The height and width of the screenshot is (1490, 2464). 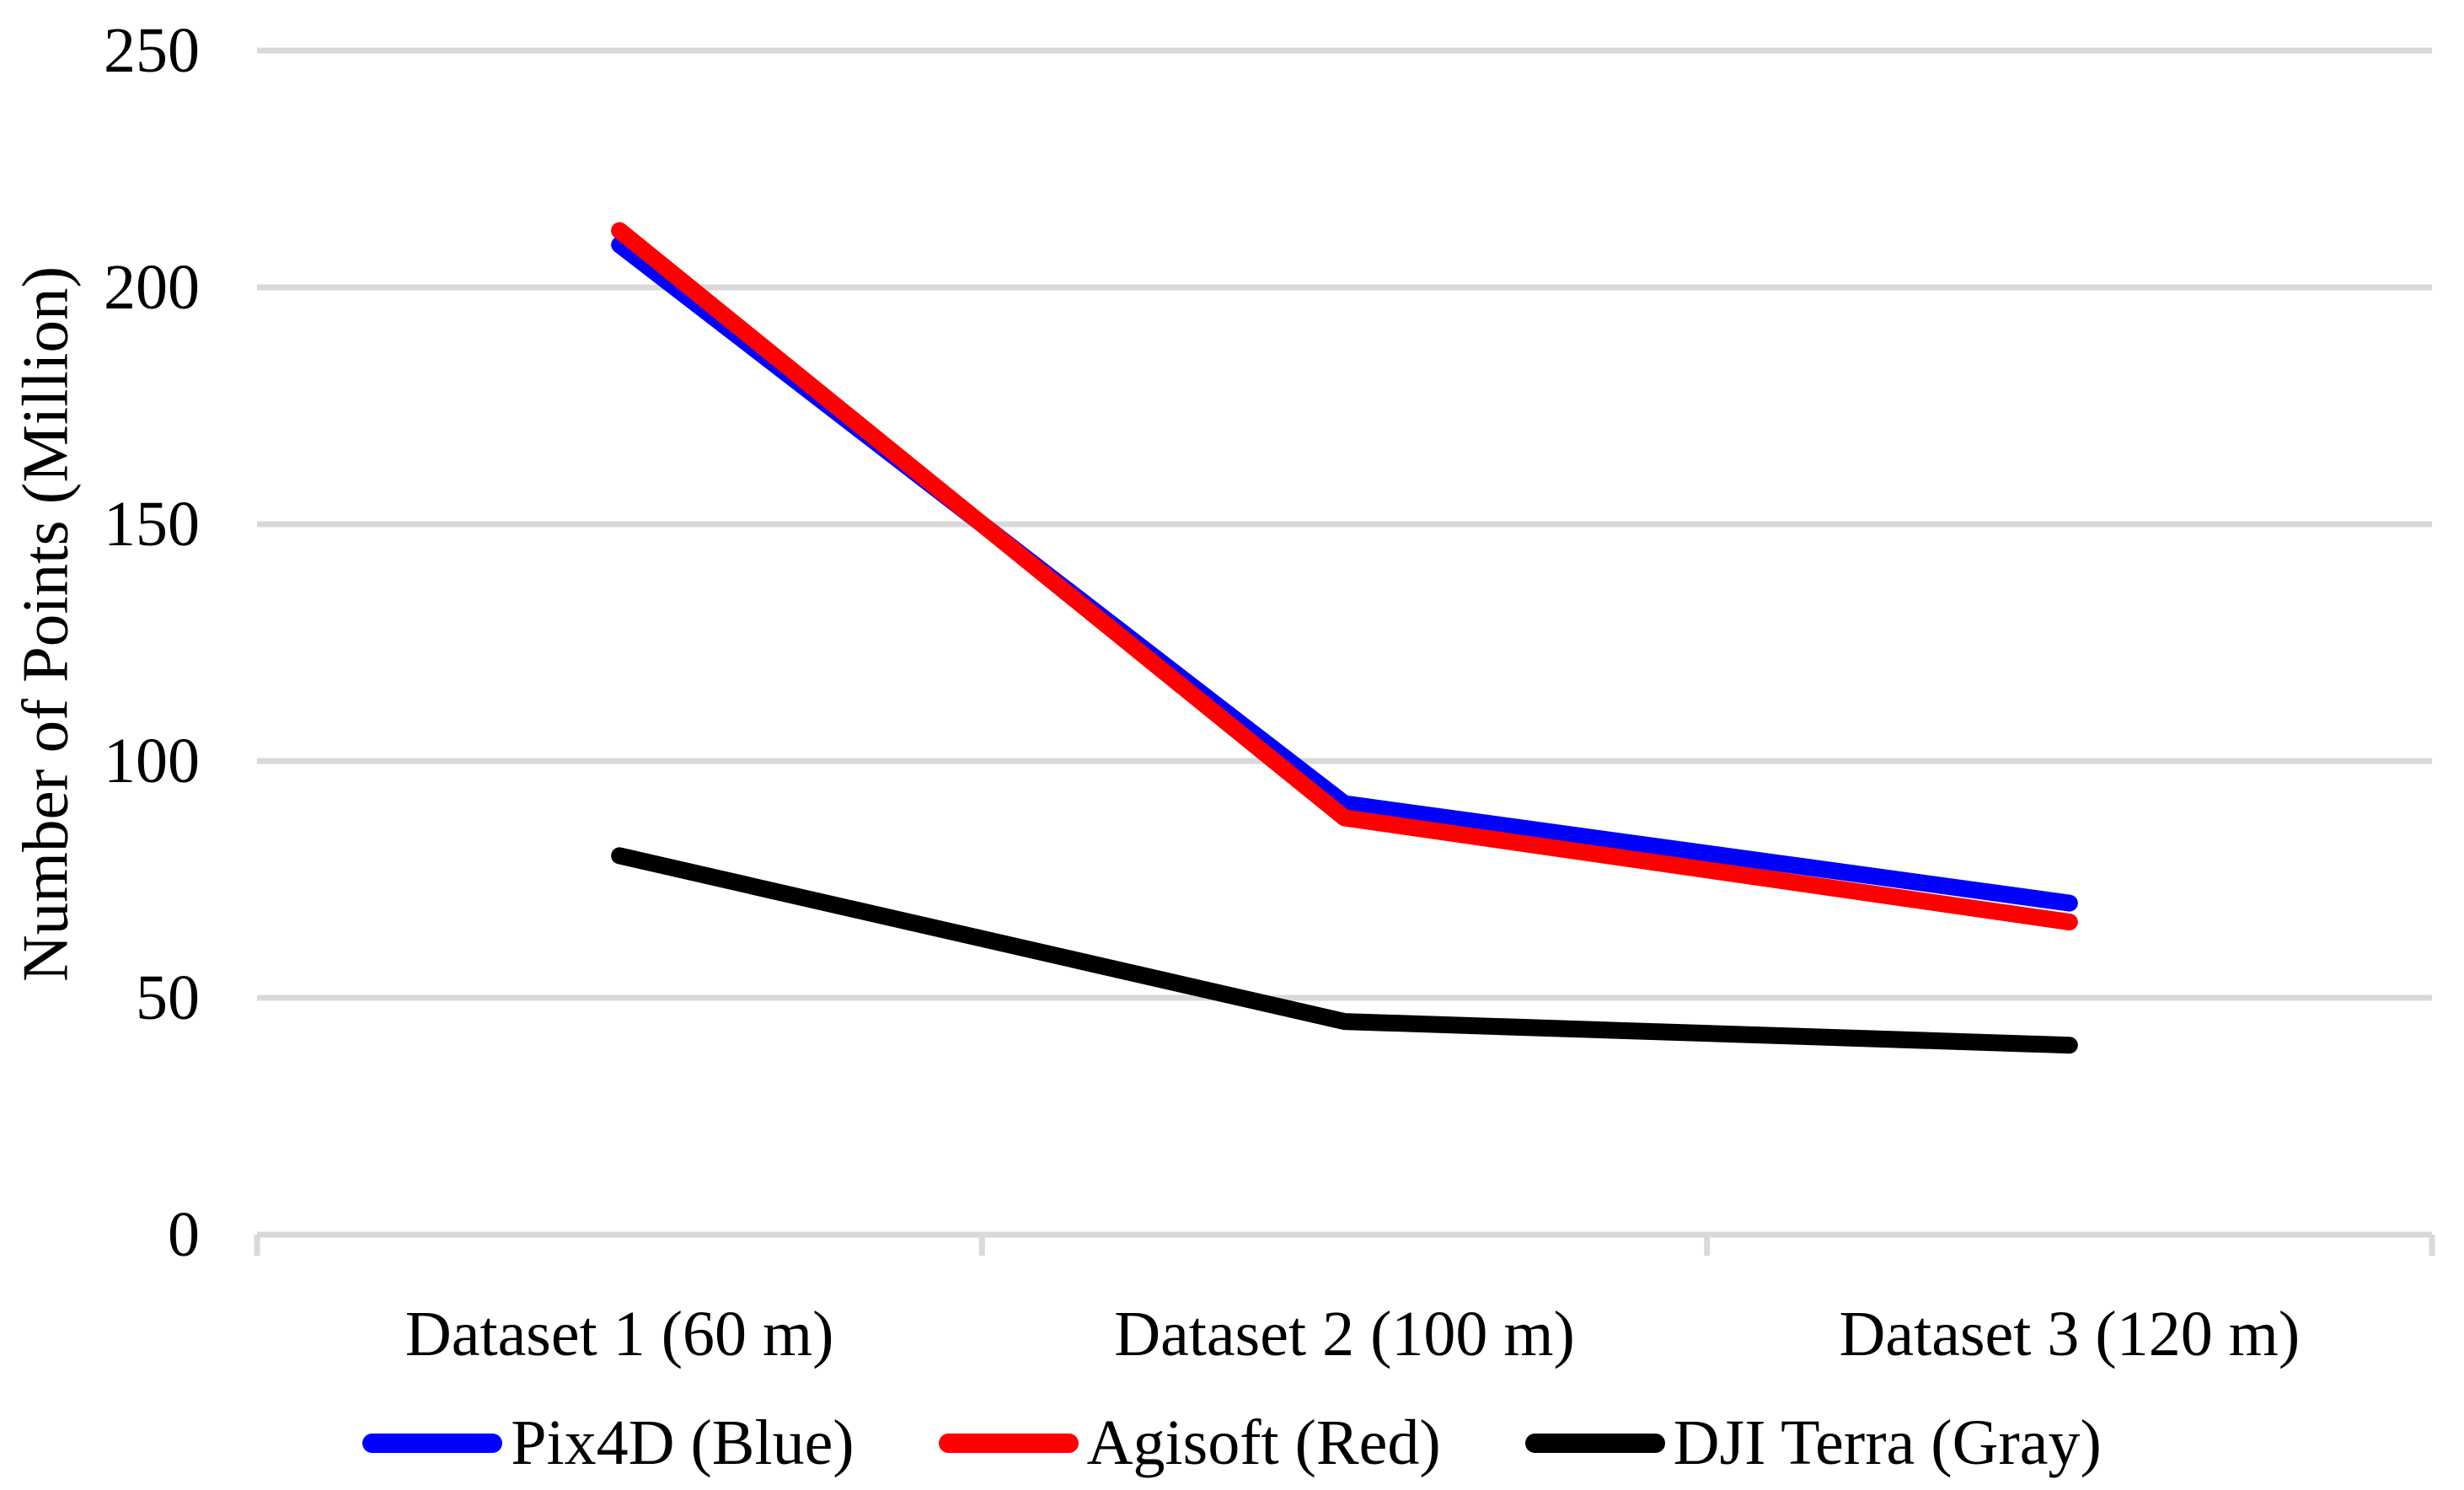 I want to click on y-tick-label-50: 50, so click(x=168, y=997).